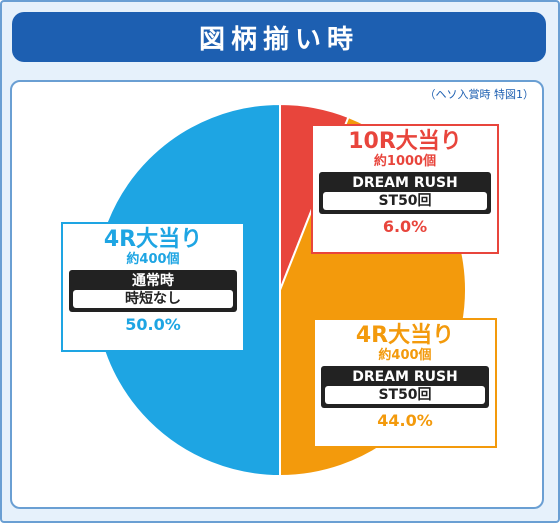 The height and width of the screenshot is (523, 560). Describe the element at coordinates (405, 161) in the screenshot. I see `slice-count: 約1000個` at that location.